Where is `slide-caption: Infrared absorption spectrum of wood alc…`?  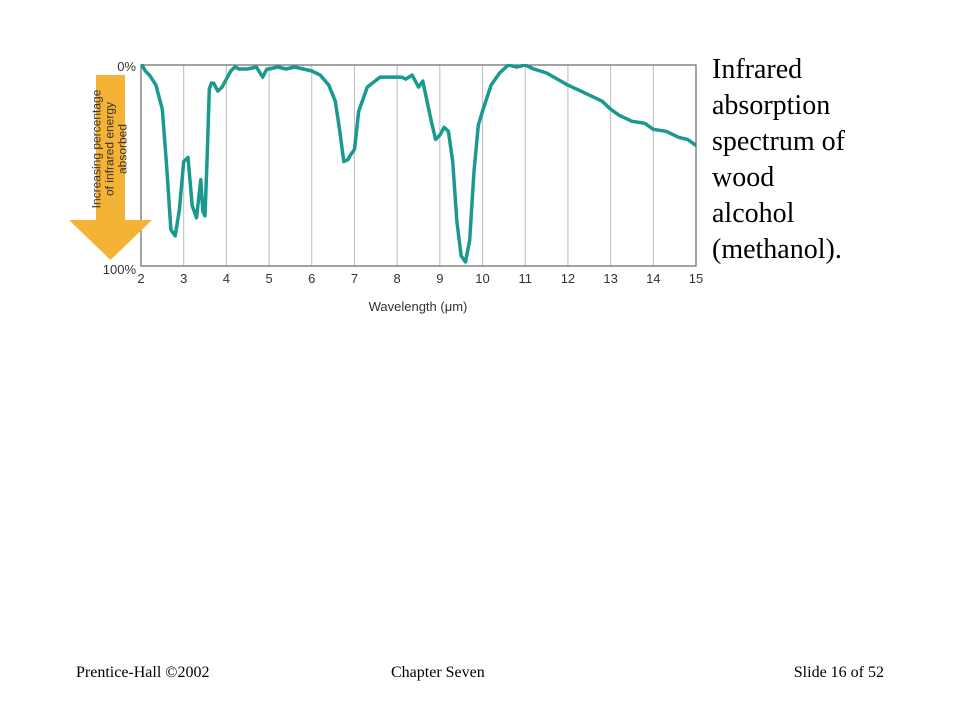
slide-caption: Infrared absorption spectrum of wood alc… is located at coordinates (832, 160).